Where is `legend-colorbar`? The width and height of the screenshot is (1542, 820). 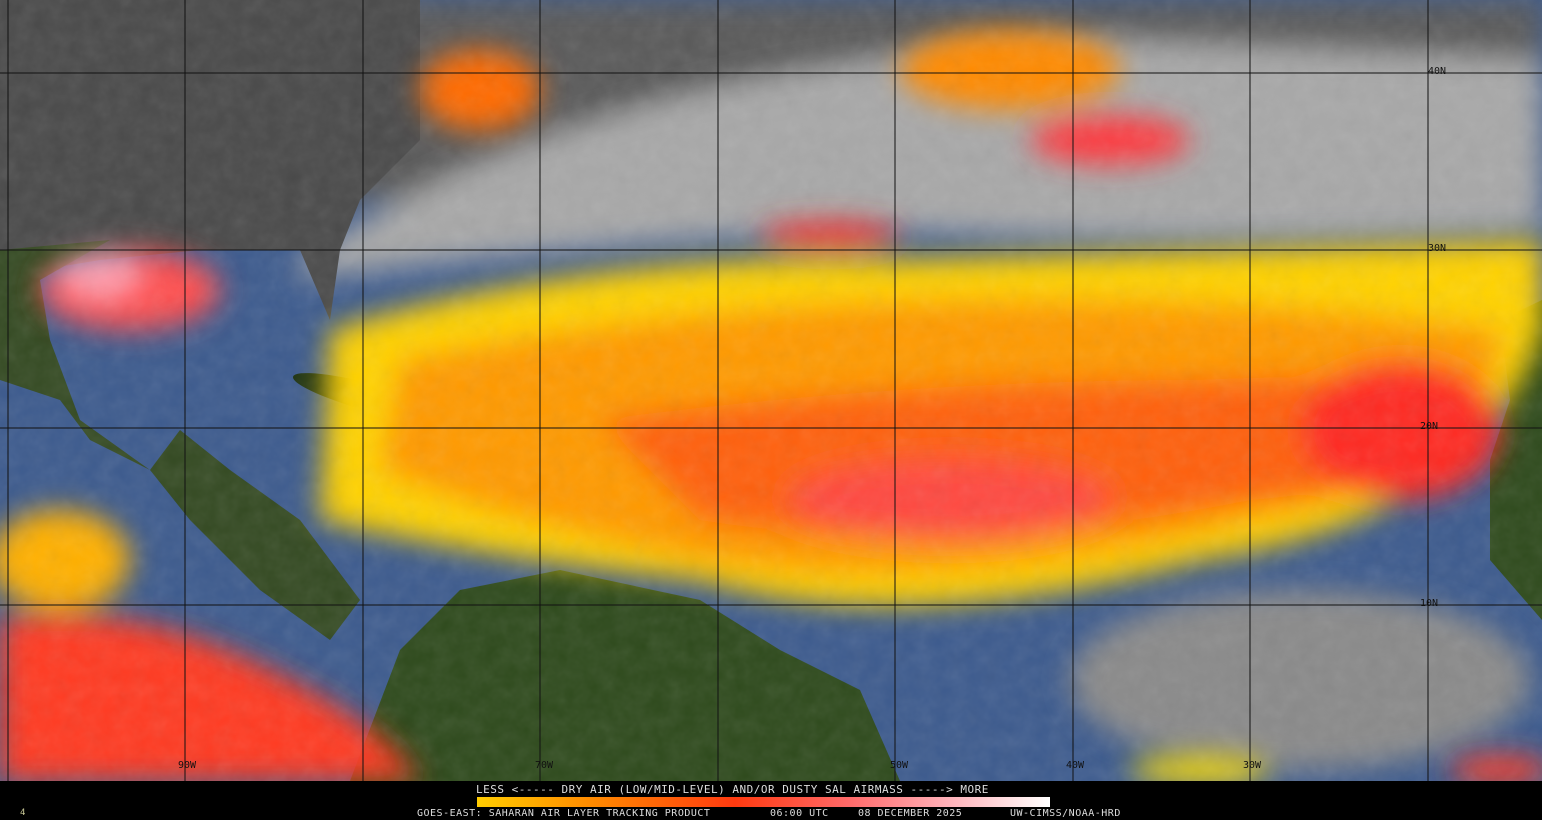 legend-colorbar is located at coordinates (763, 802).